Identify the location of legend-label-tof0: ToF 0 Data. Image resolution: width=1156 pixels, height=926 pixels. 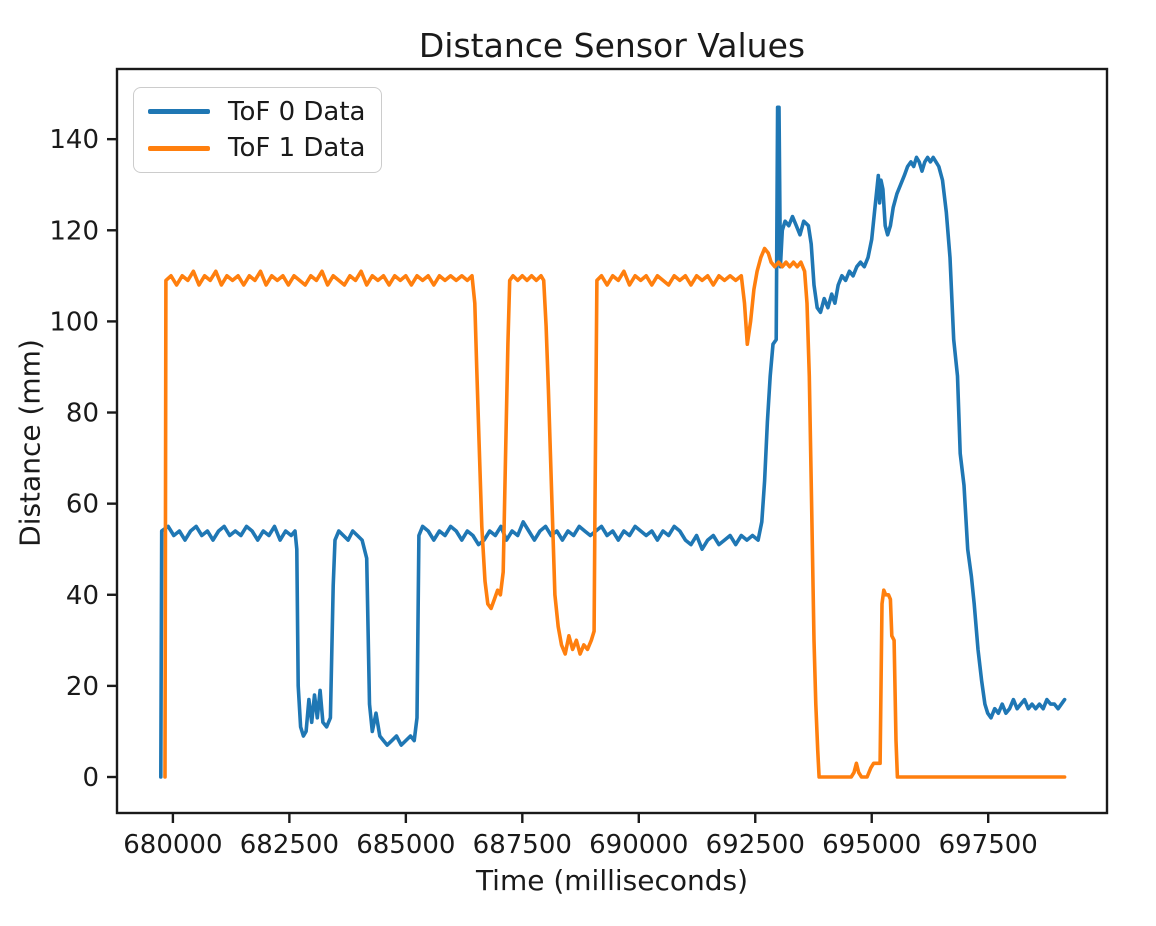
(297, 111).